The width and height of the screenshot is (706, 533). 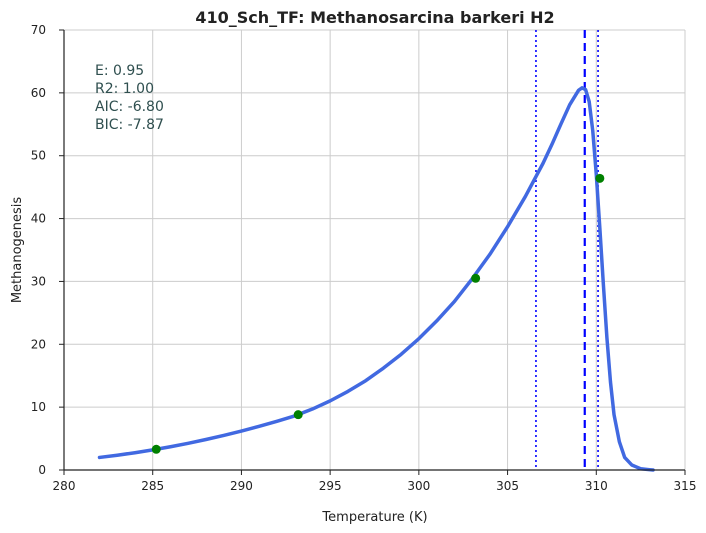 I want to click on x-tick-label: 305, so click(x=507, y=486).